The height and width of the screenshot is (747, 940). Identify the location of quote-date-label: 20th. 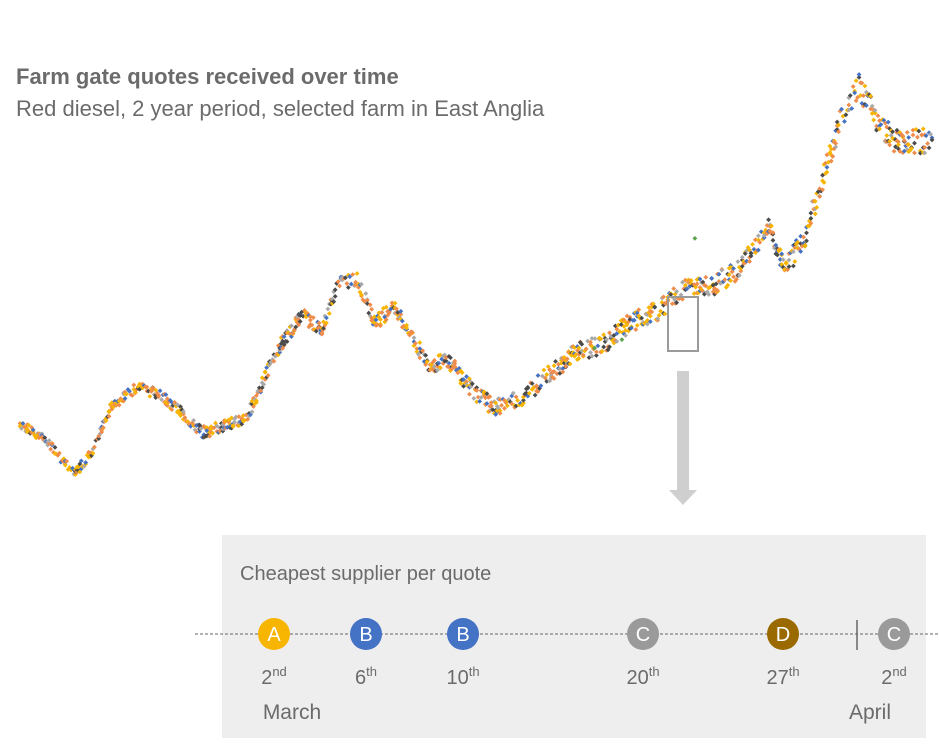
(642, 676).